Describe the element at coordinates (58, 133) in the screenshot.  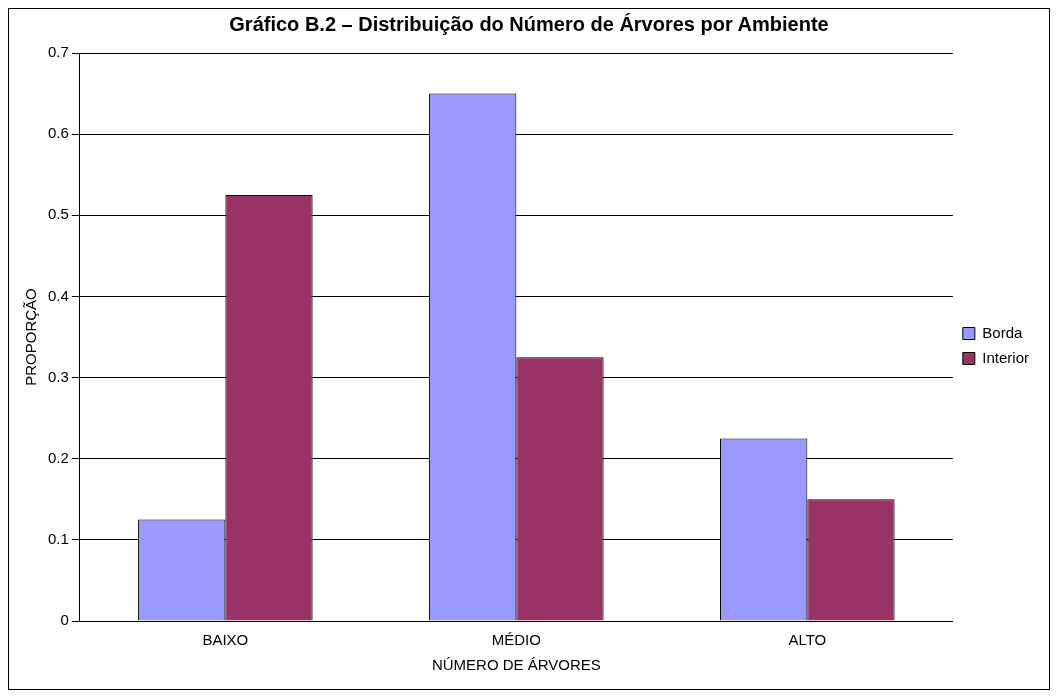
I see `y-tick-label: 0.6` at that location.